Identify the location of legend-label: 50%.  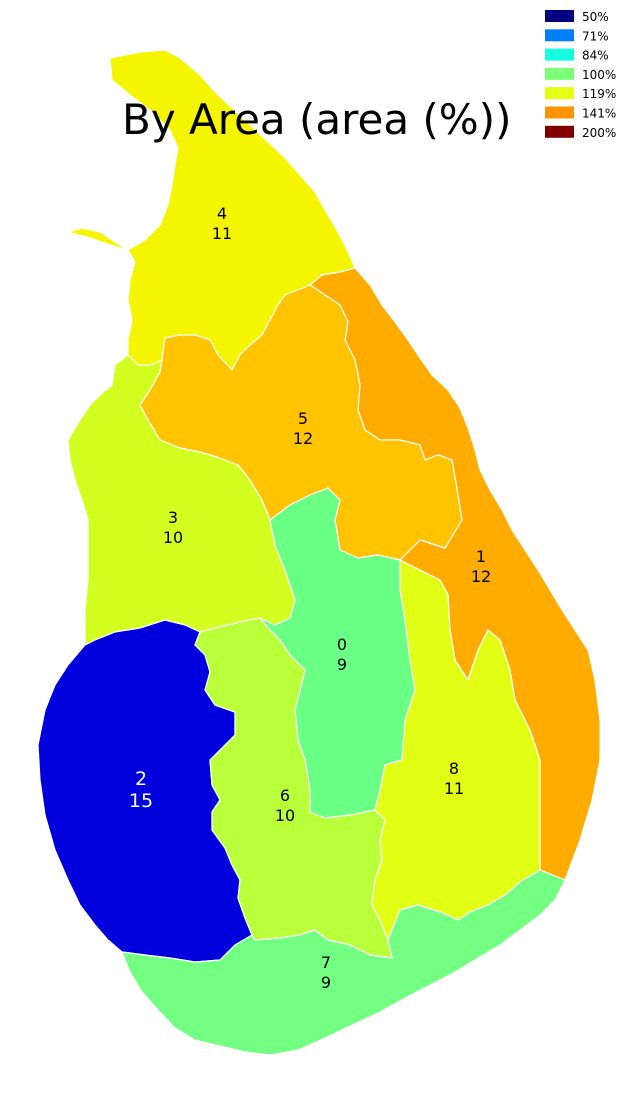
(595, 17).